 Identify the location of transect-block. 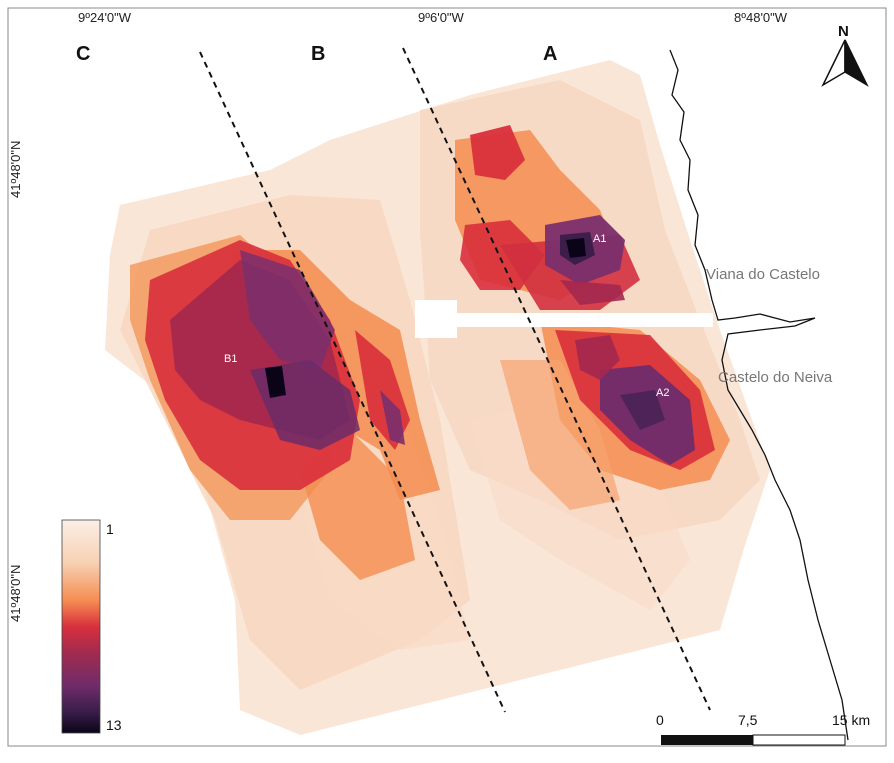
(436, 319).